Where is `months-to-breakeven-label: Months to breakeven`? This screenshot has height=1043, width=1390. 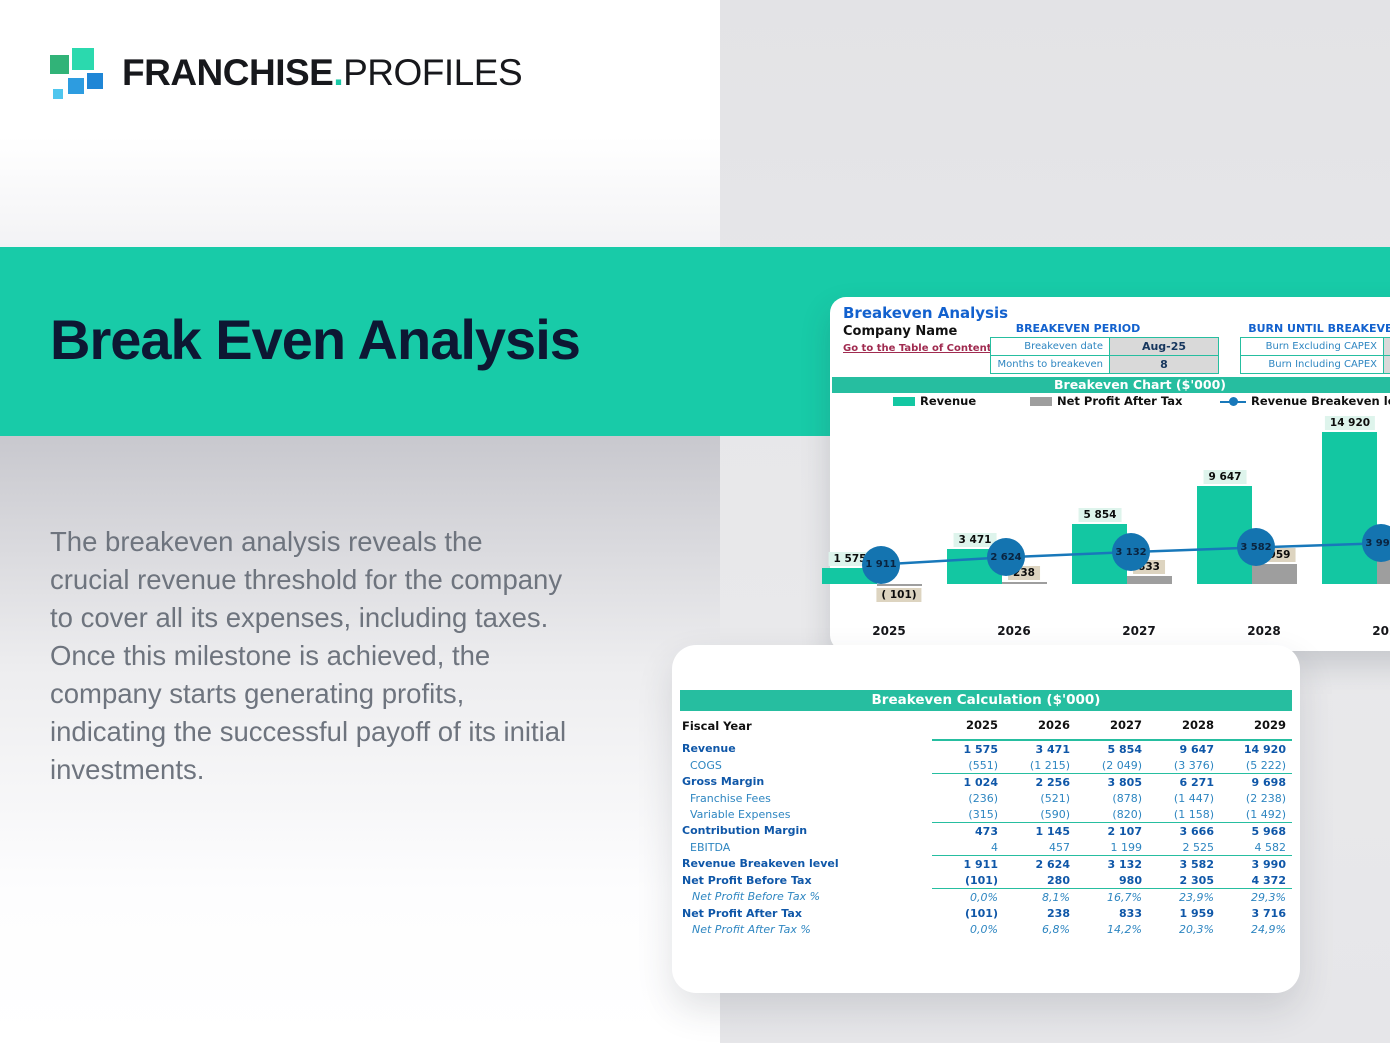 months-to-breakeven-label: Months to breakeven is located at coordinates (1050, 364).